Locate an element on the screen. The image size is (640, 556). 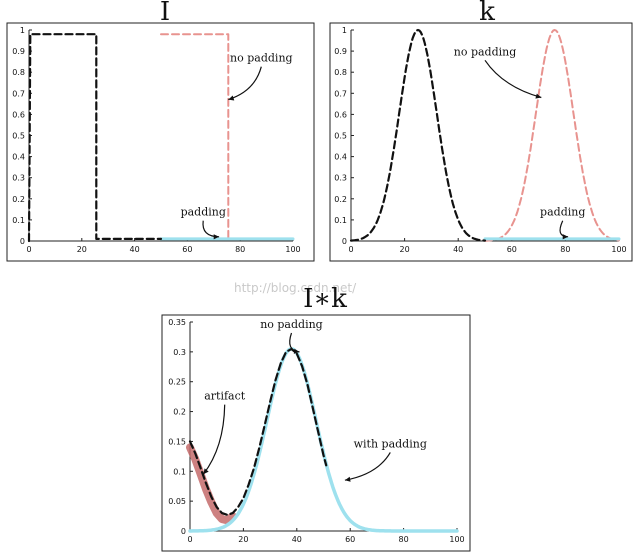
panel-k-title: k is located at coordinates (487, 13).